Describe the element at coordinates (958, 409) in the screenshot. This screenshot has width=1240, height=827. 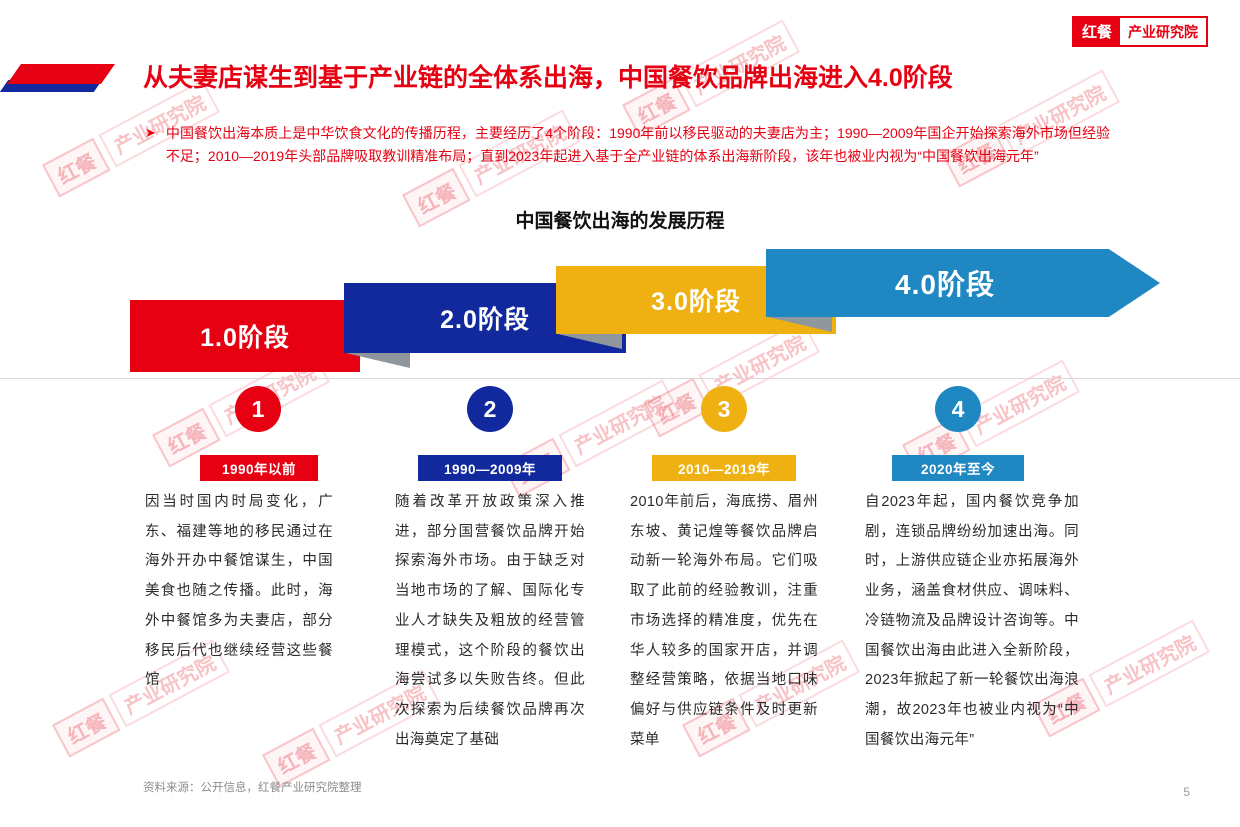
I see `stage-number-circle-4: 4` at that location.